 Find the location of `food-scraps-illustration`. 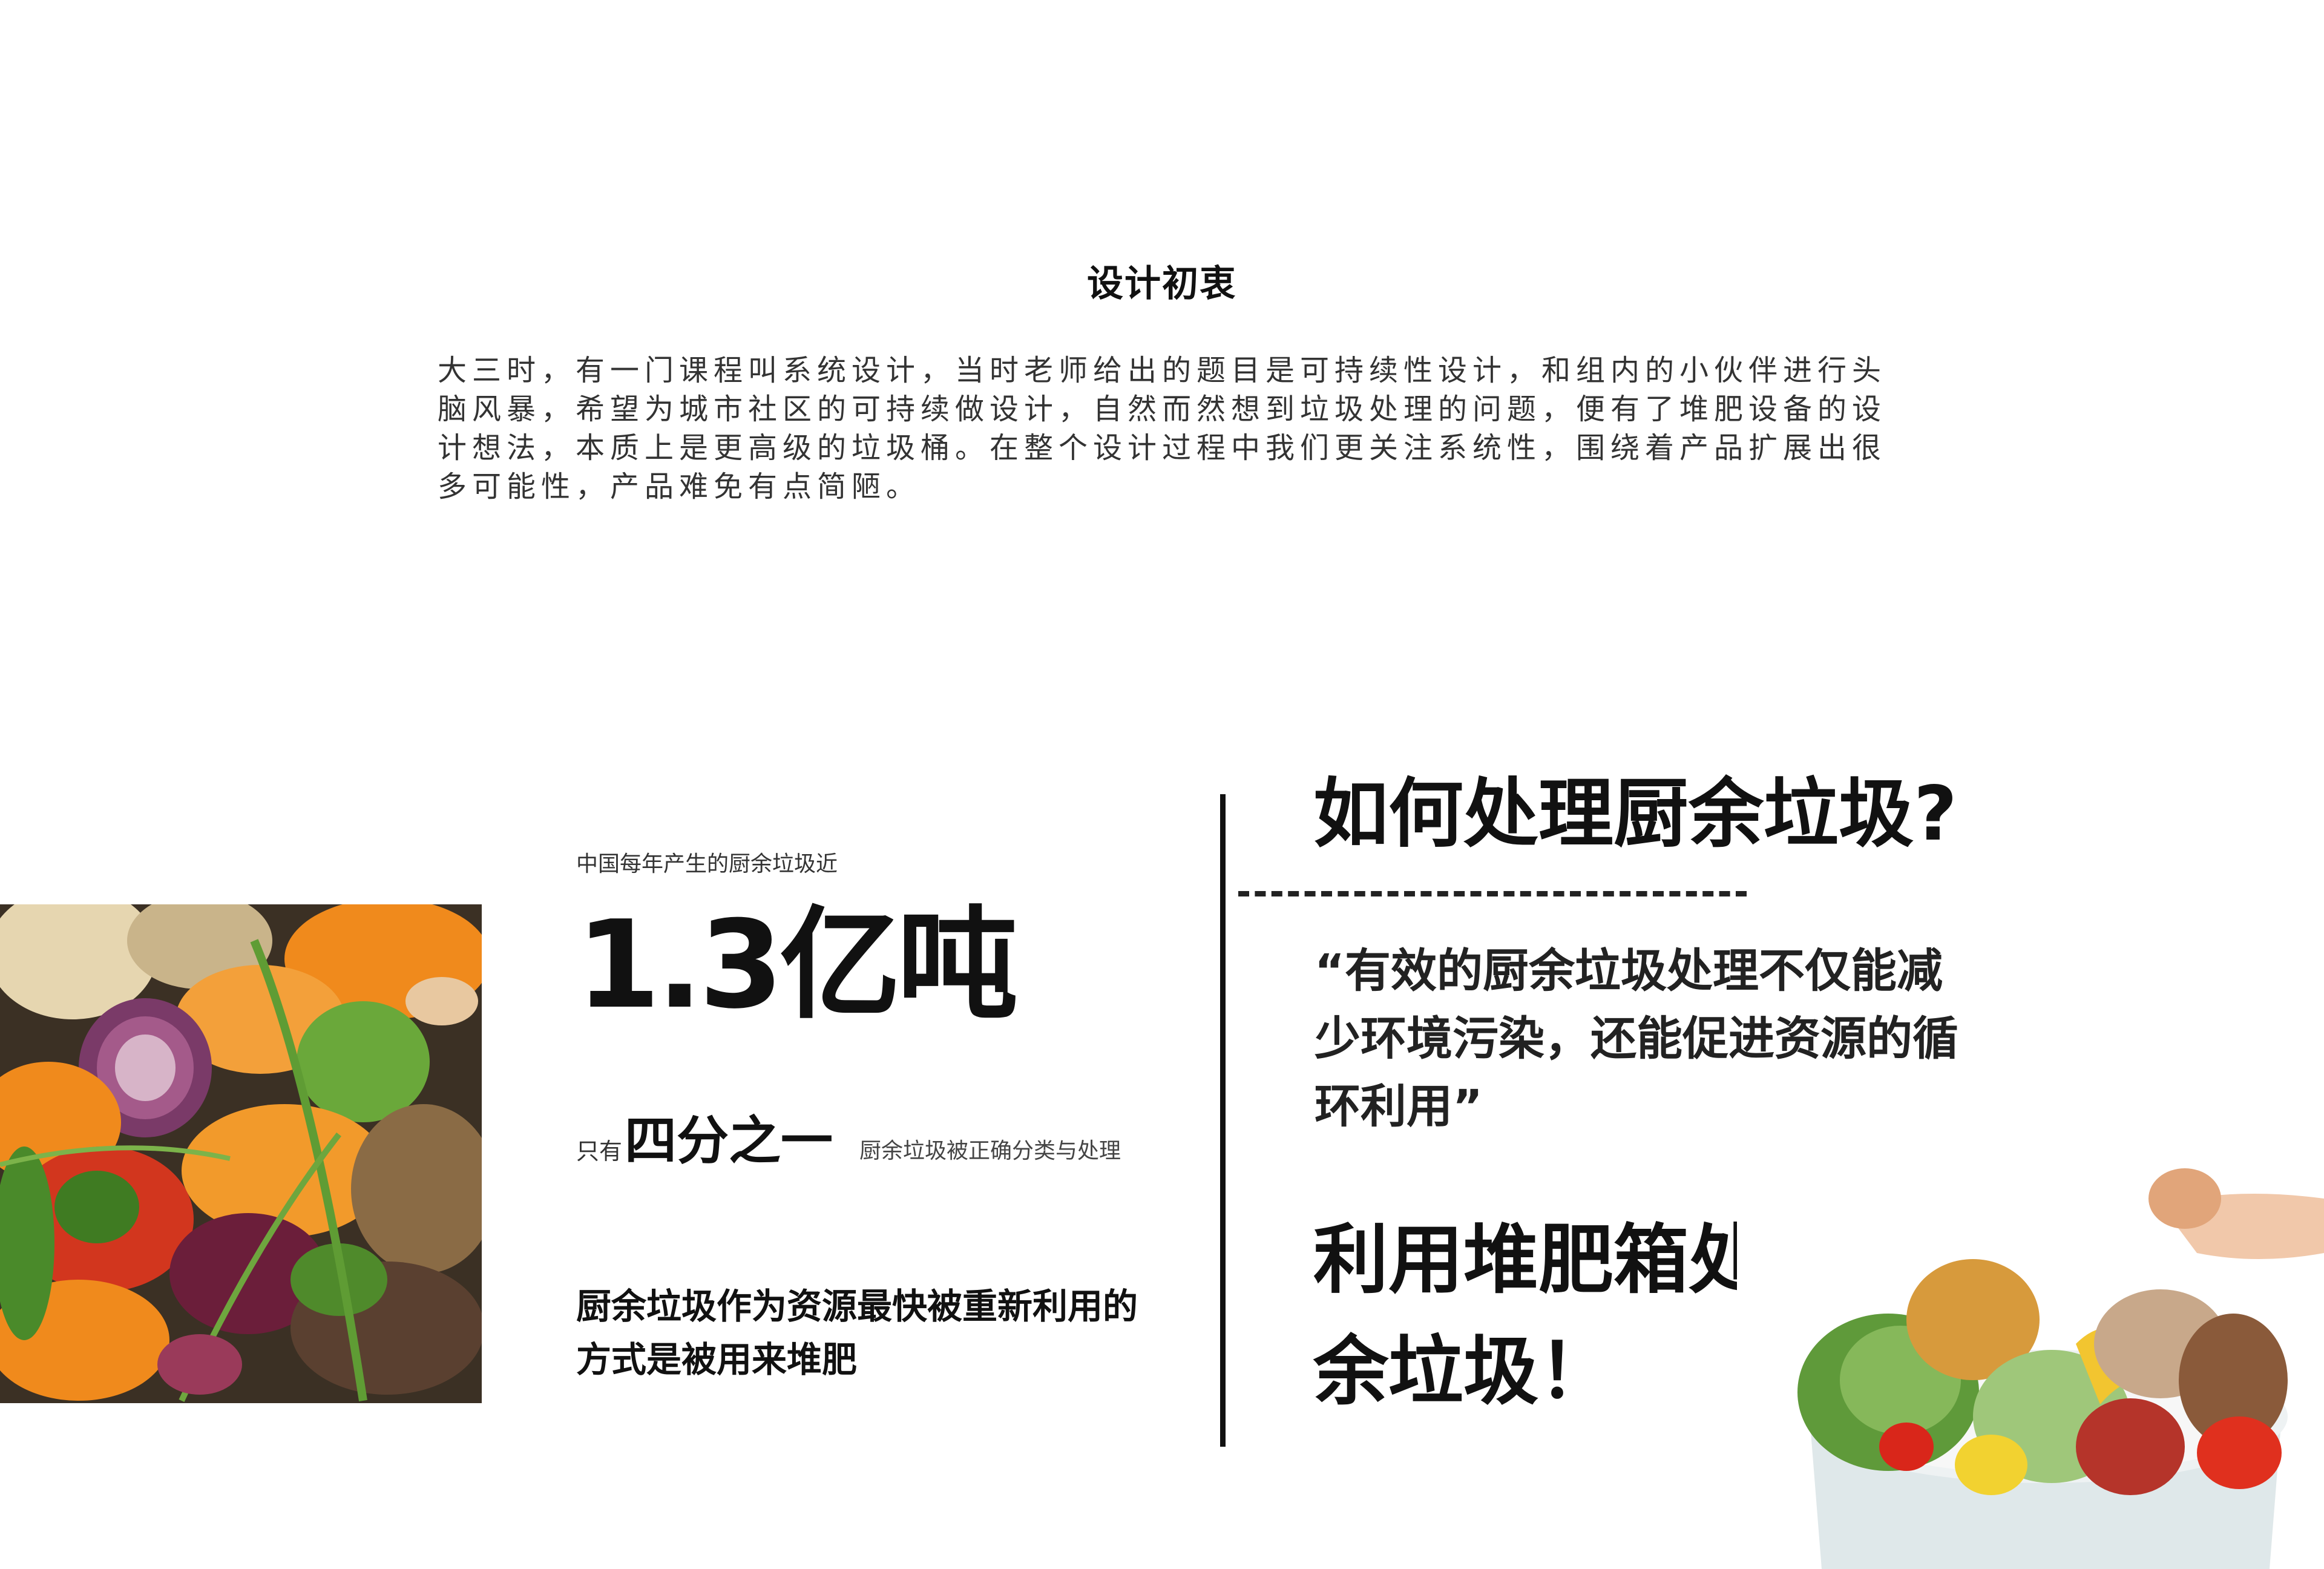

food-scraps-illustration is located at coordinates (241, 1153).